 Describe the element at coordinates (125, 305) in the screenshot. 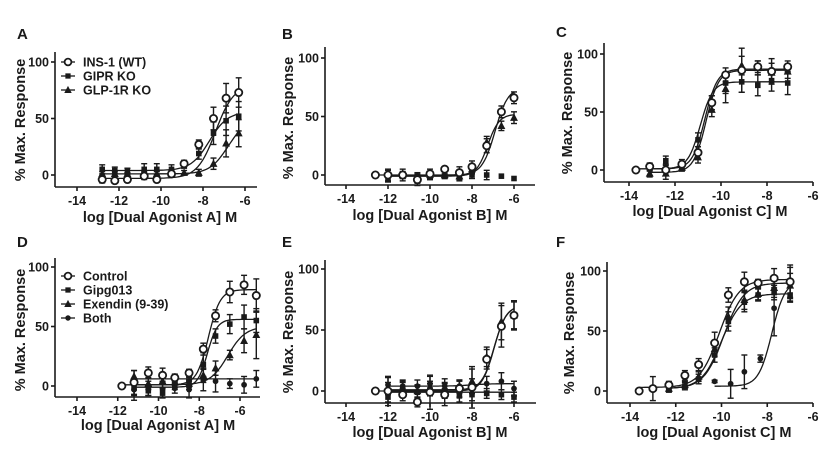

I see `legend-label: Exendin (9-39)` at that location.